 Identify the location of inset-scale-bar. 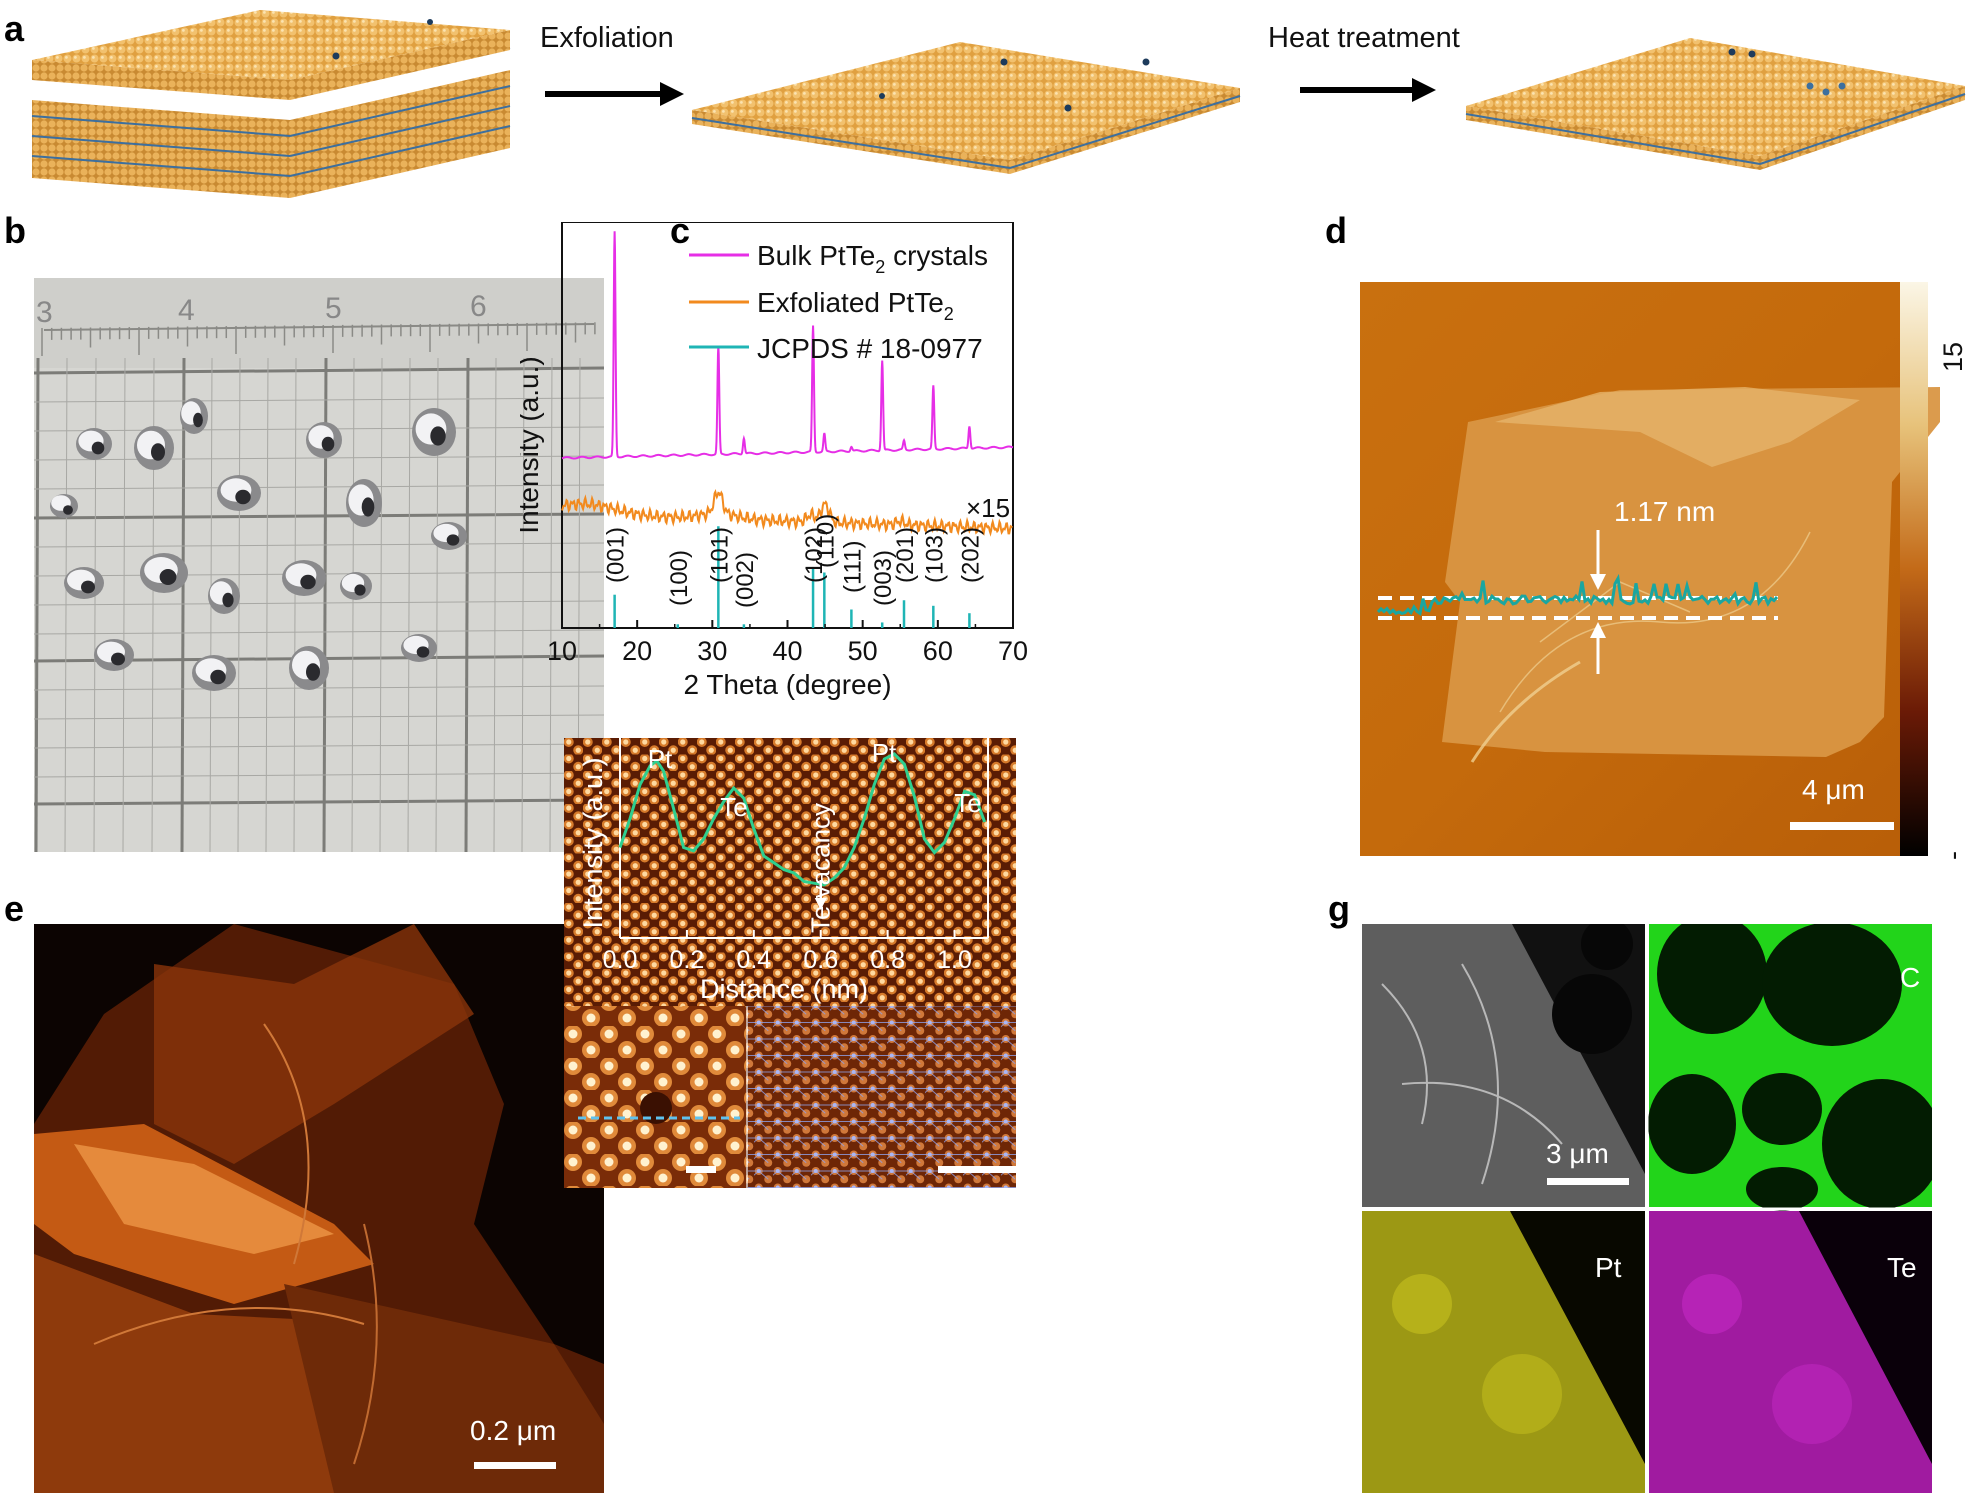
(701, 1169).